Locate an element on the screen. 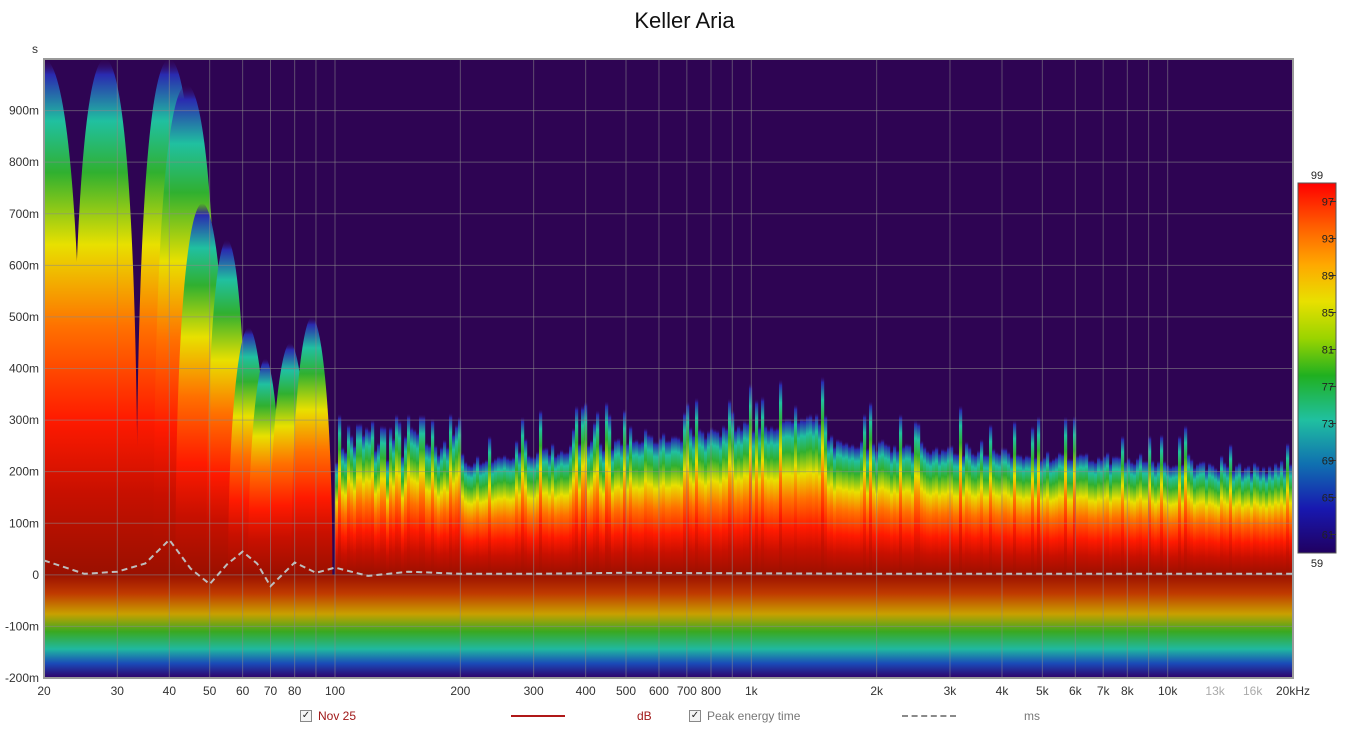 This screenshot has width=1369, height=735. chart-title: Keller Aria is located at coordinates (684, 20).